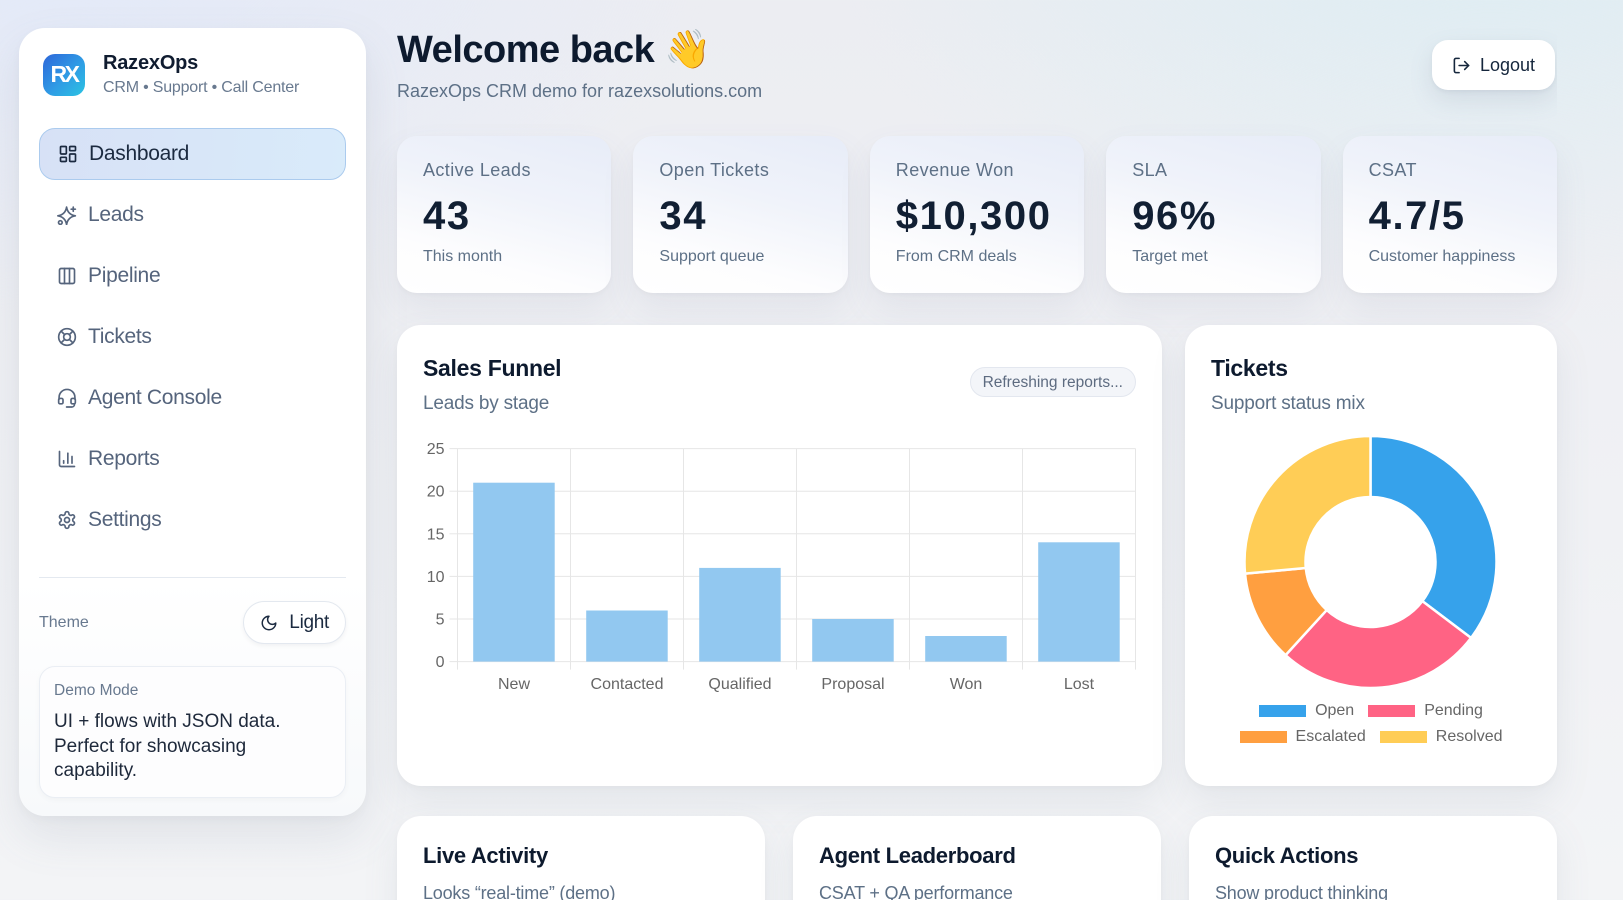 The image size is (1623, 900). What do you see at coordinates (440, 662) in the screenshot?
I see `svg-text: 0` at bounding box center [440, 662].